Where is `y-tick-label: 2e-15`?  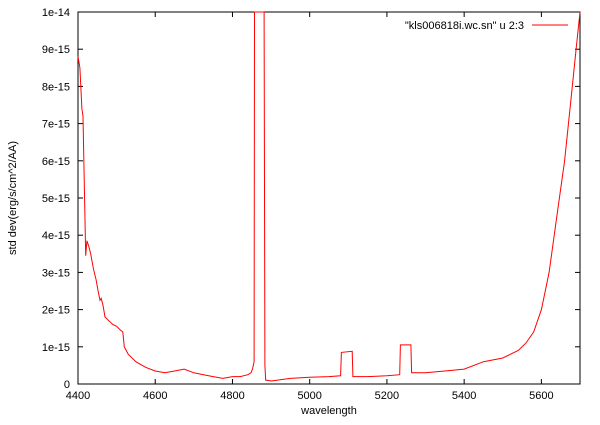
y-tick-label: 2e-15 is located at coordinates (56, 311).